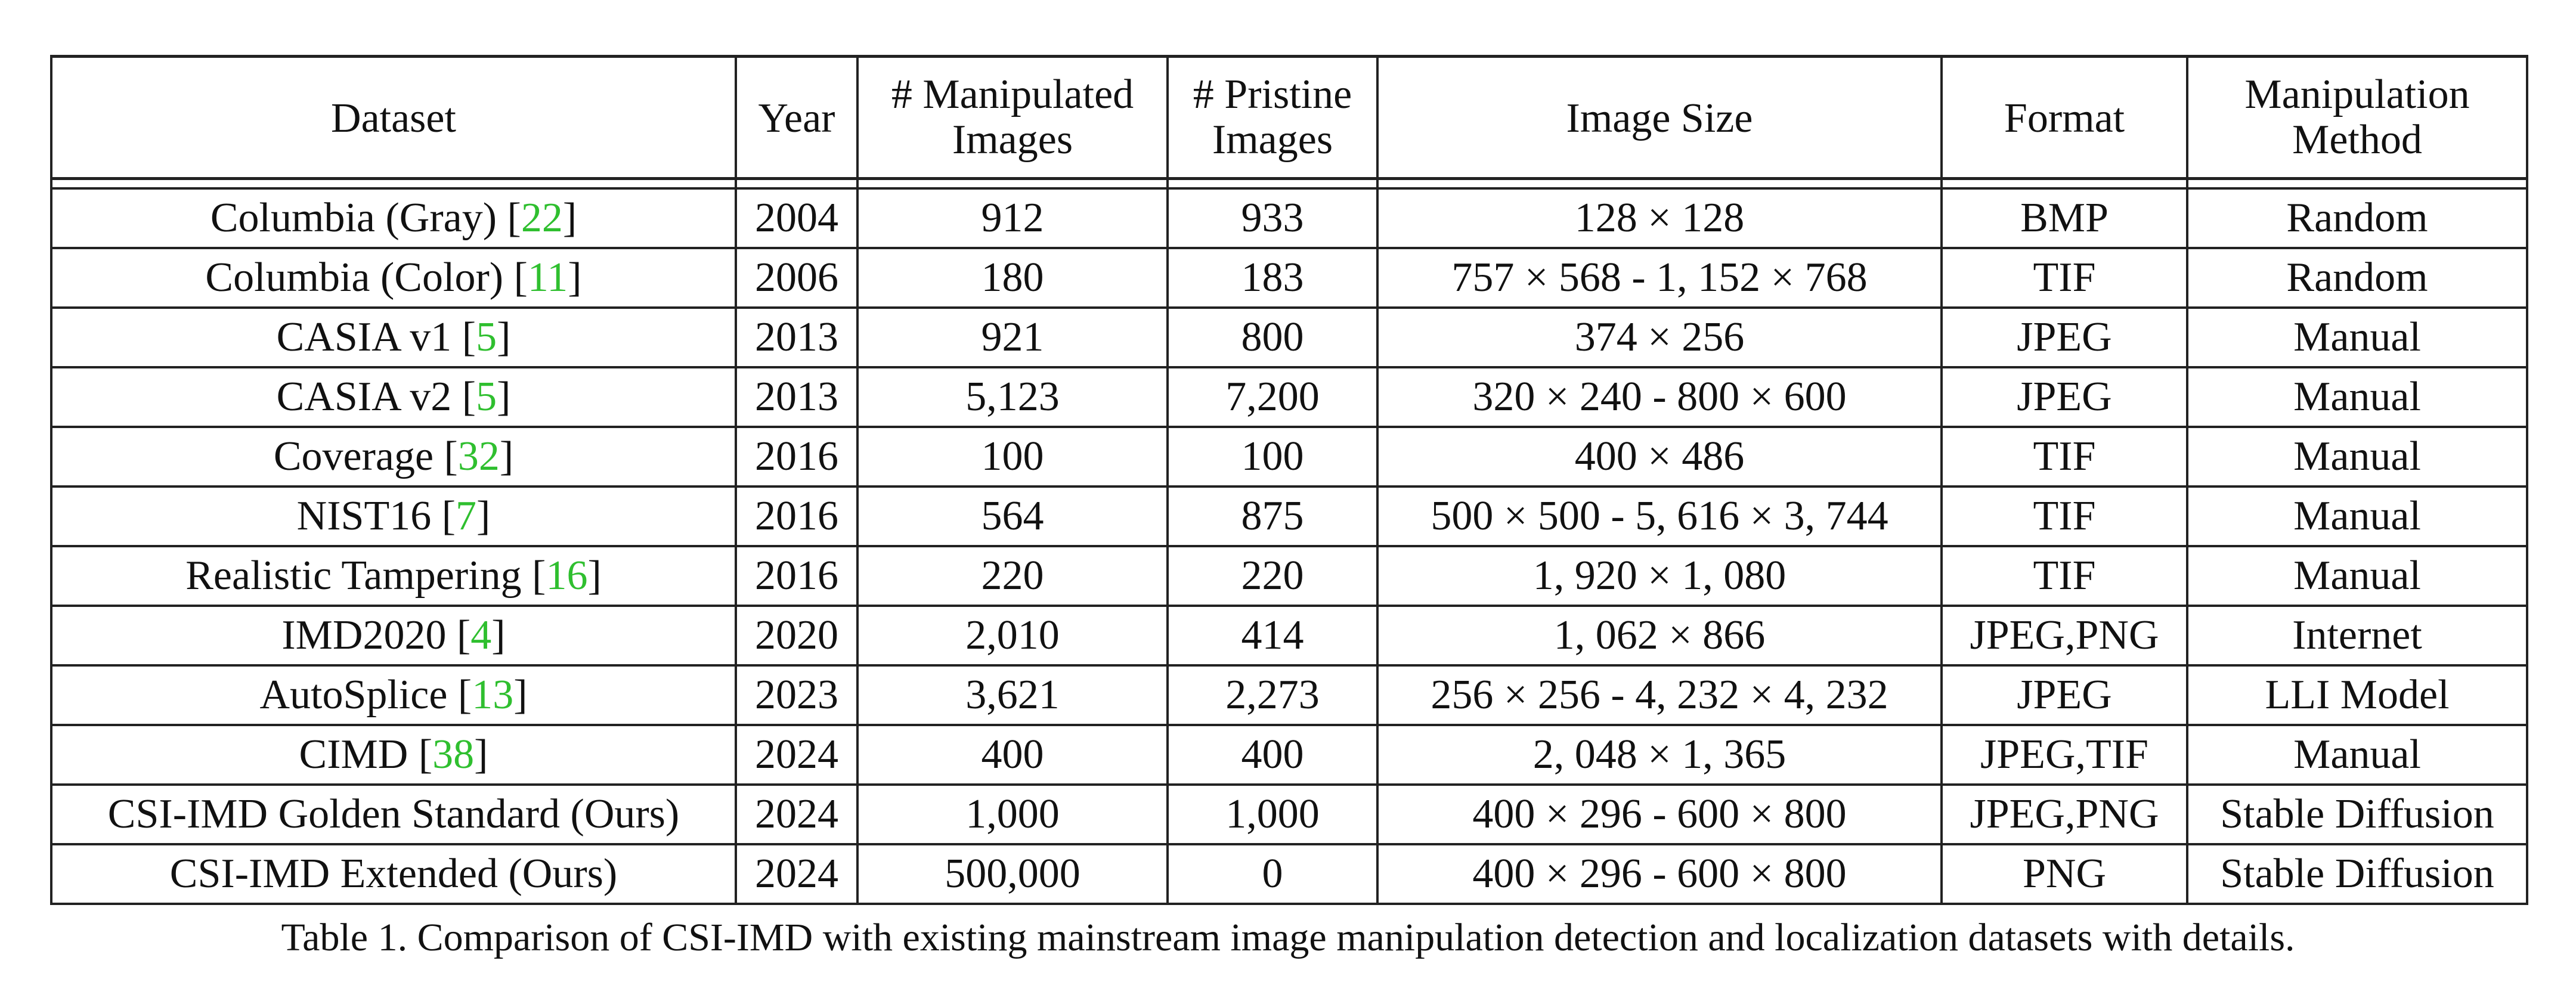 Image resolution: width=2576 pixels, height=1004 pixels. What do you see at coordinates (1659, 814) in the screenshot?
I see `cell-image-size: 400 × 296 - 600 × 800` at bounding box center [1659, 814].